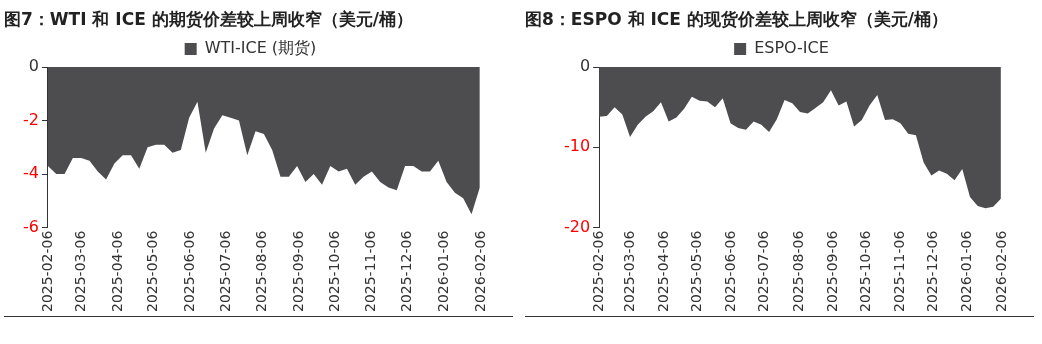 This screenshot has width=1042, height=344. What do you see at coordinates (577, 226) in the screenshot?
I see `y-tick-label: -20` at bounding box center [577, 226].